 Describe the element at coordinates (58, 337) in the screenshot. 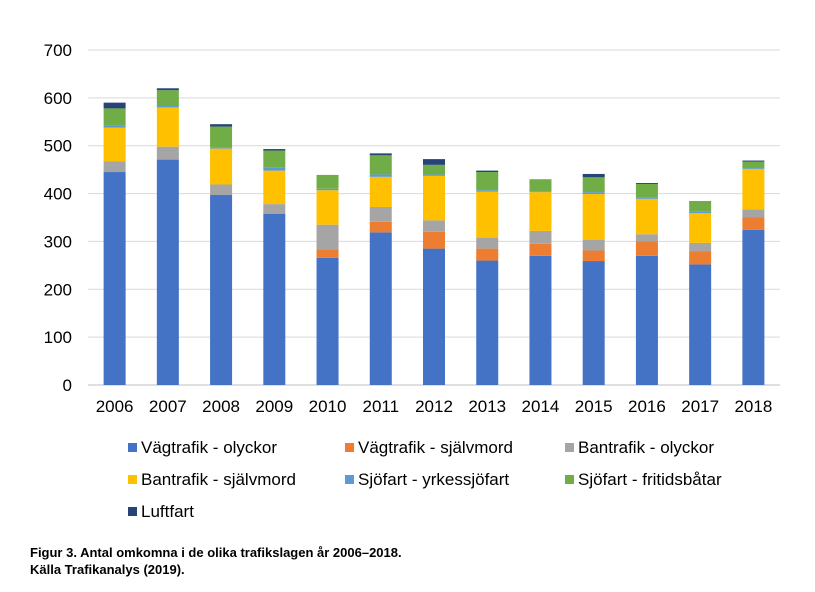

I see `y-tick-label: 100` at that location.